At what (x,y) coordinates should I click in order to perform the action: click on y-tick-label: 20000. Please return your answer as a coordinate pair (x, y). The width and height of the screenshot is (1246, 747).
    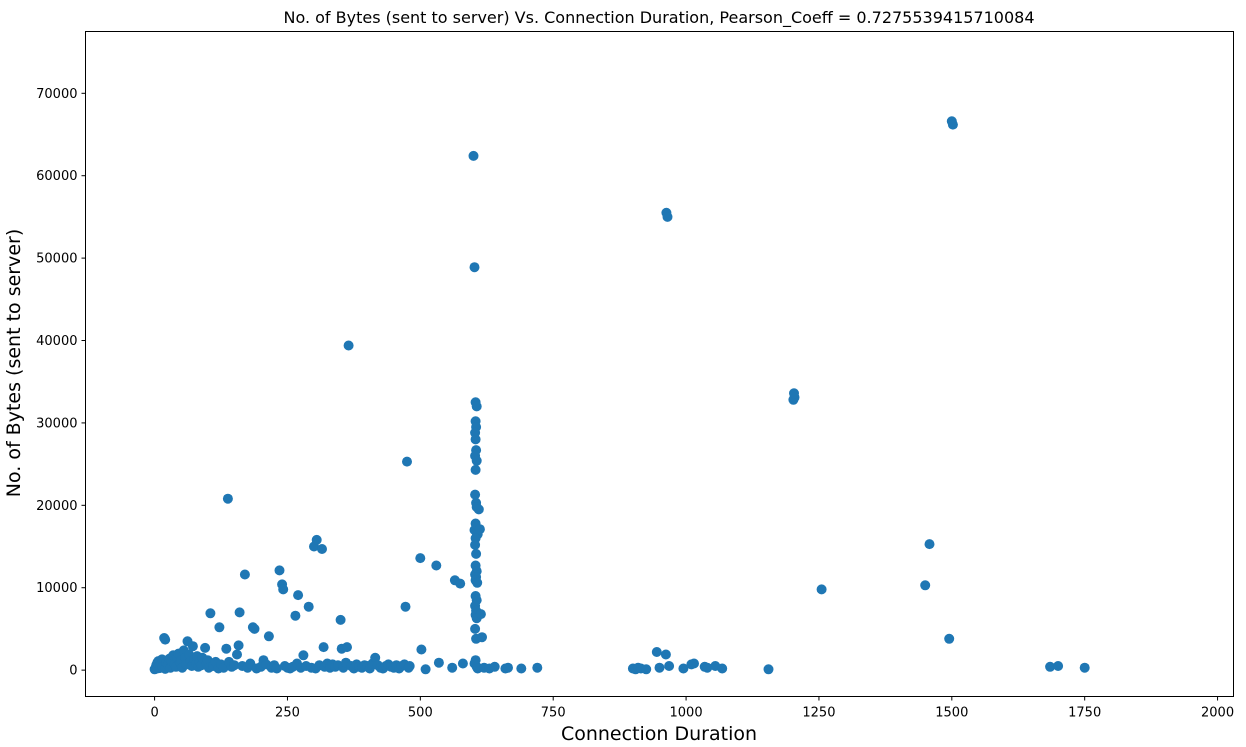
    Looking at the image, I should click on (56, 506).